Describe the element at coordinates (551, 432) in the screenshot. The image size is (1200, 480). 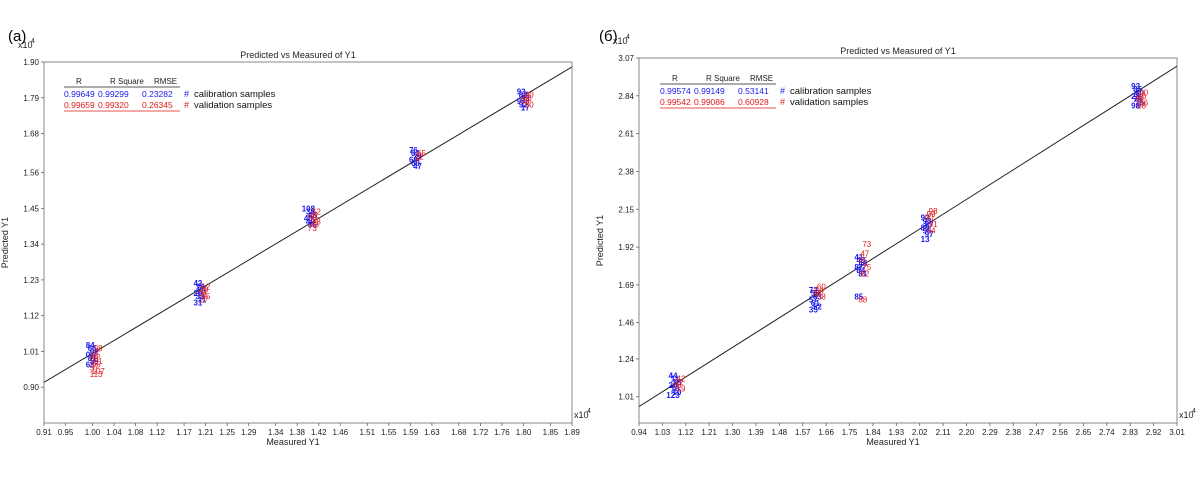
I see `x-tick-label: 1.85` at that location.